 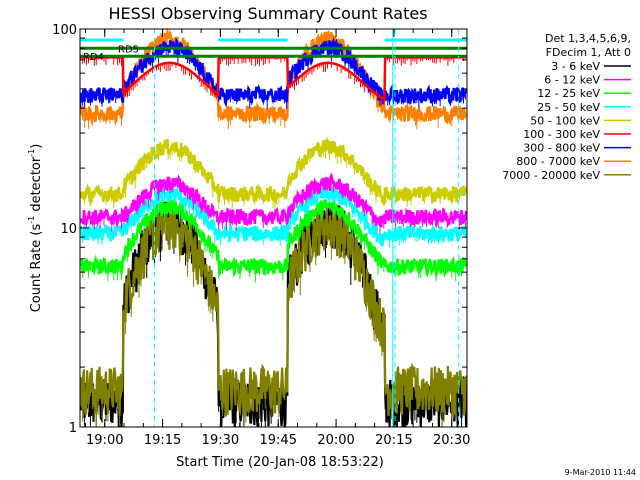 I want to click on y-tick-label: 1, so click(x=73, y=428).